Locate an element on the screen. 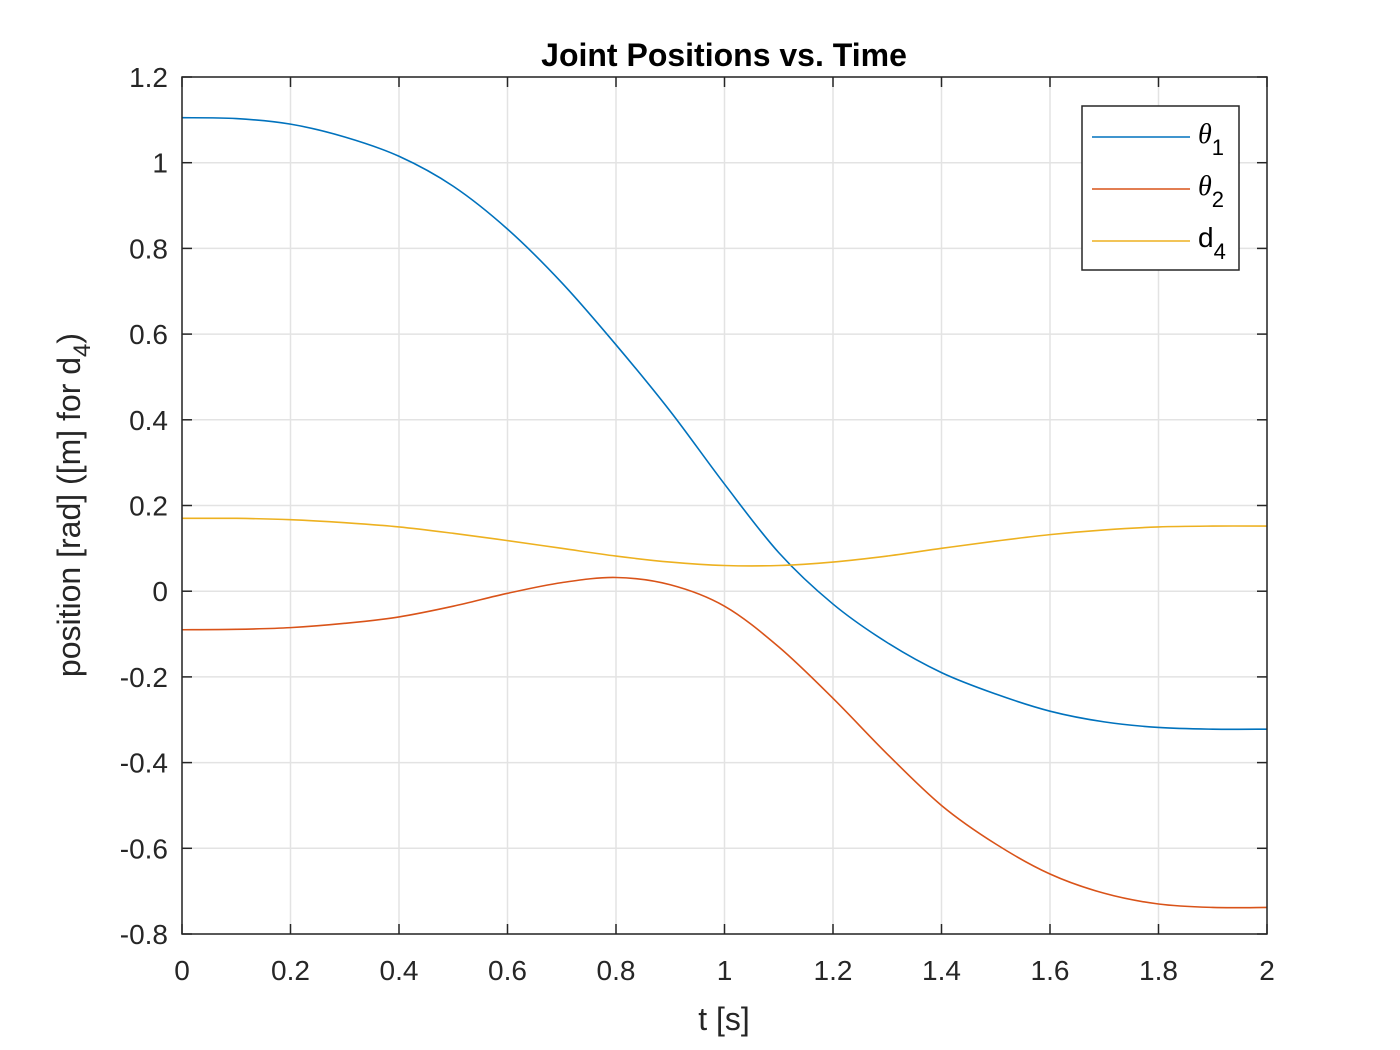  y-tick-label: 1.2 is located at coordinates (148, 77).